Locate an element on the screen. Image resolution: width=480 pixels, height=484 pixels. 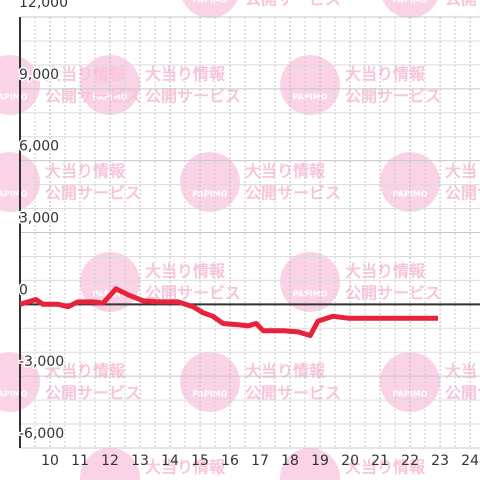
x-tick-label: 24 is located at coordinates (470, 461).